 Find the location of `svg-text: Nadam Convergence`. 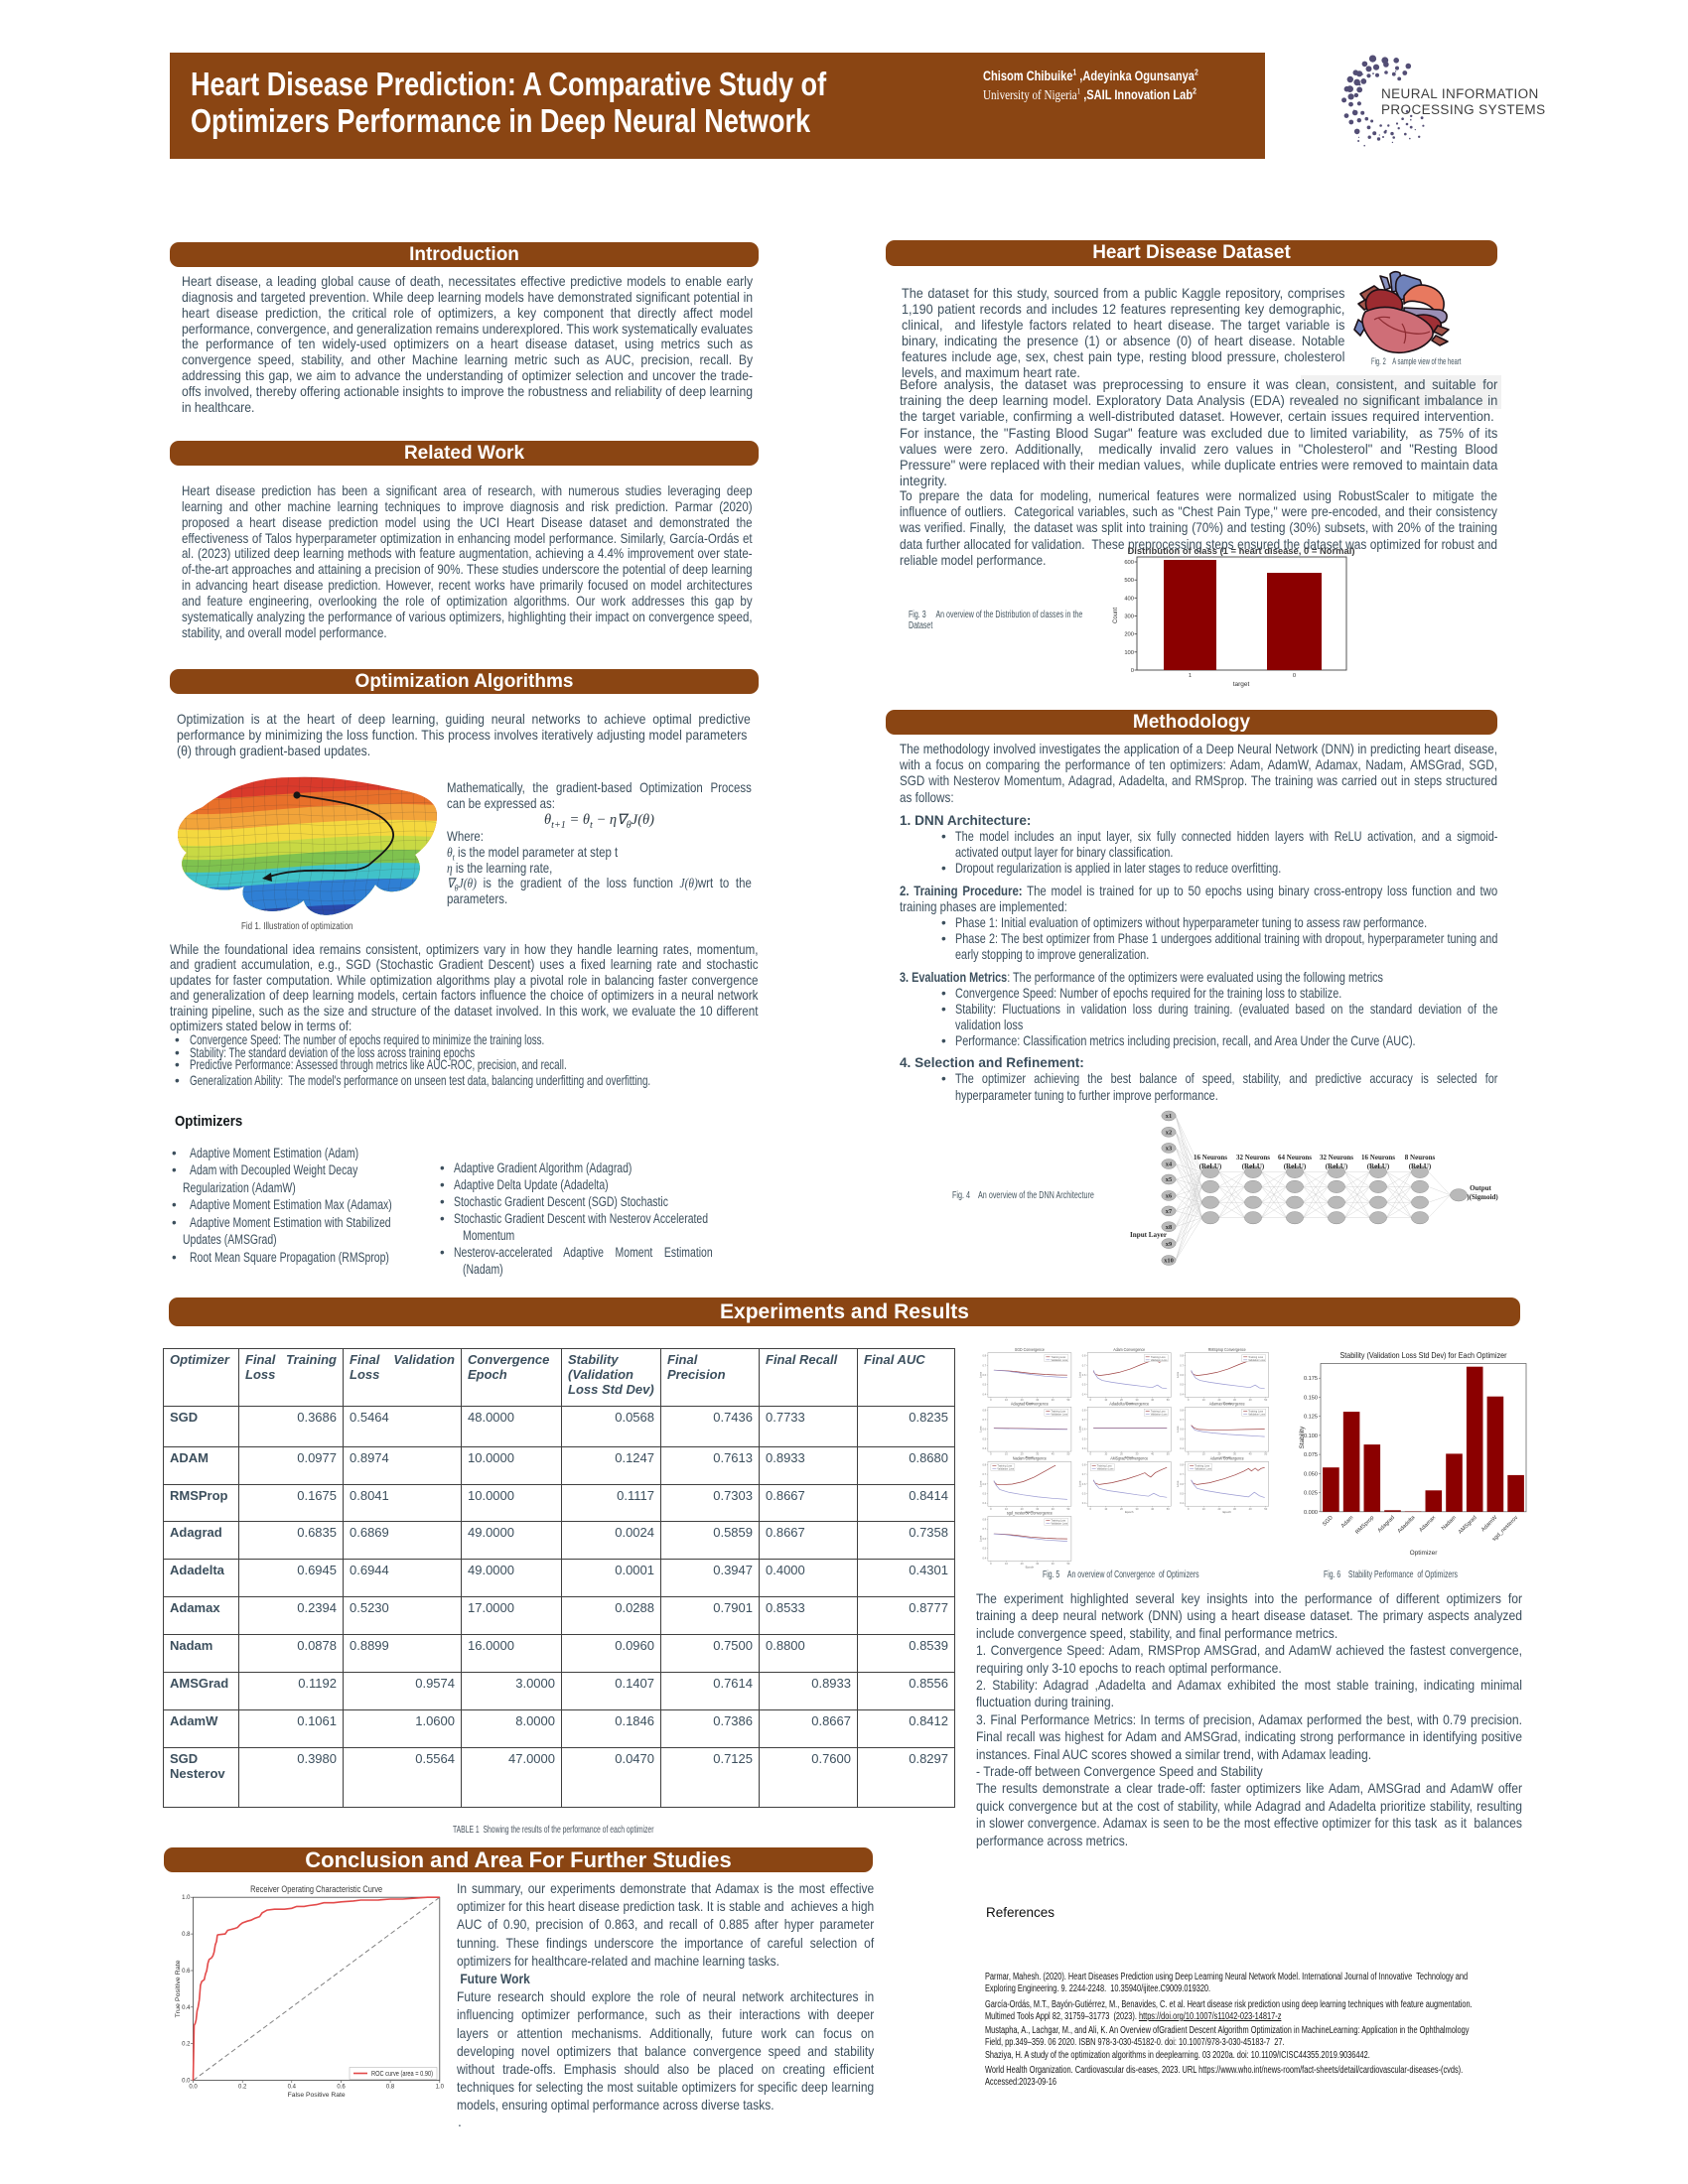

svg-text: Nadam Convergence is located at coordinates (1030, 1458).